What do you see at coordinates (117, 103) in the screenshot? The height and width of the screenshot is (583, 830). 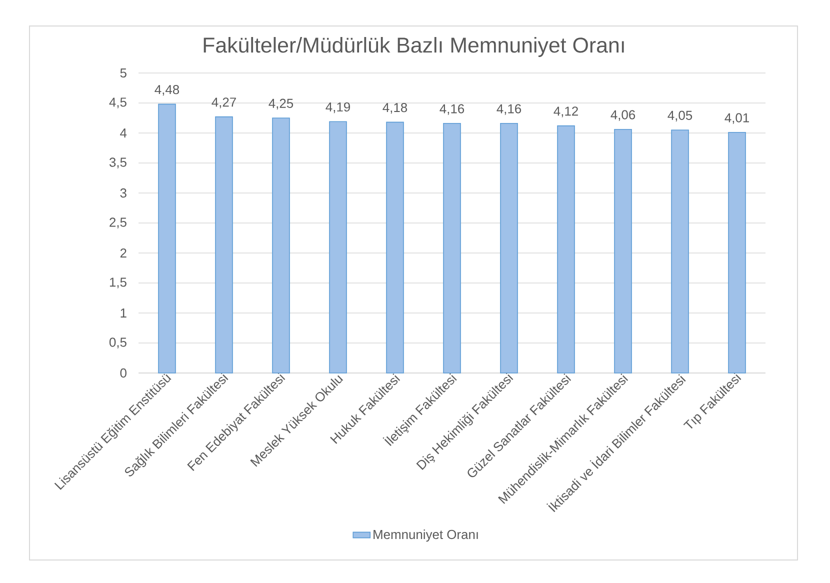 I see `y-tick-label: 4,5` at bounding box center [117, 103].